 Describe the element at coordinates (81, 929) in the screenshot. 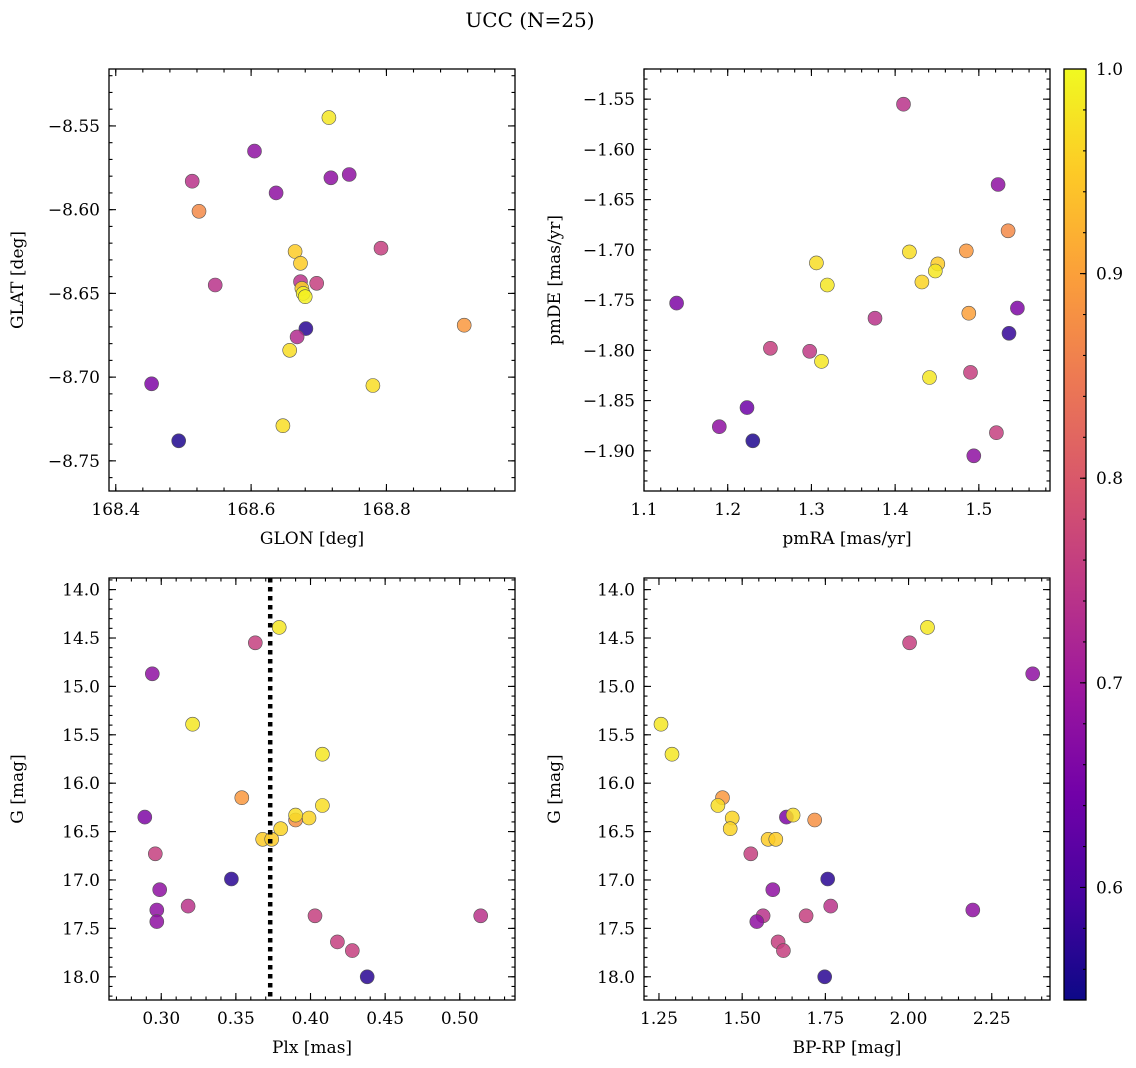

I see `y-tick-label: 17.5` at that location.